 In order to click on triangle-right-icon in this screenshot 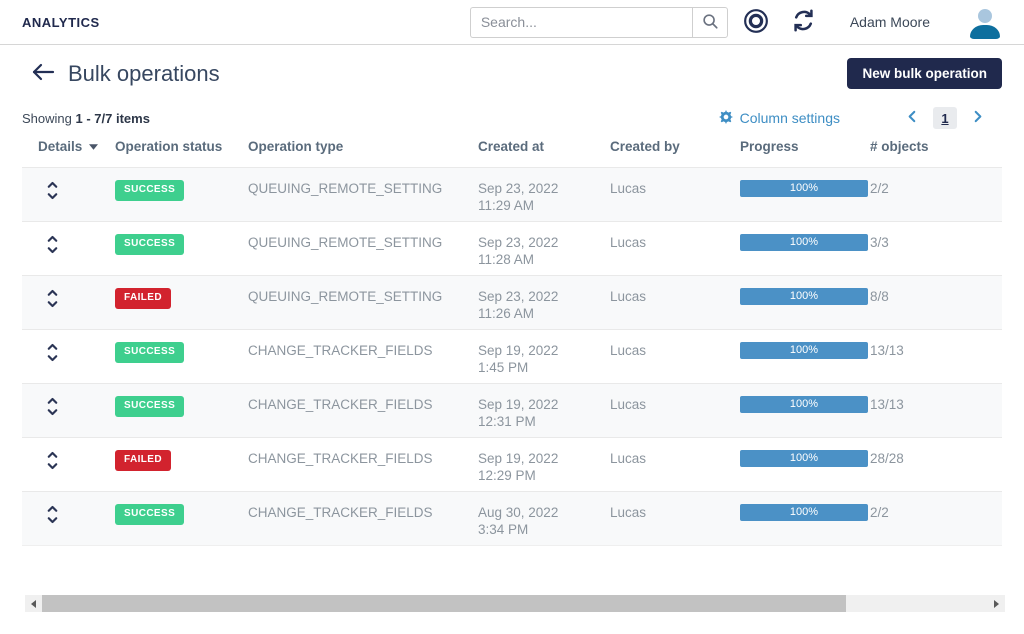, I will do `click(996, 603)`.